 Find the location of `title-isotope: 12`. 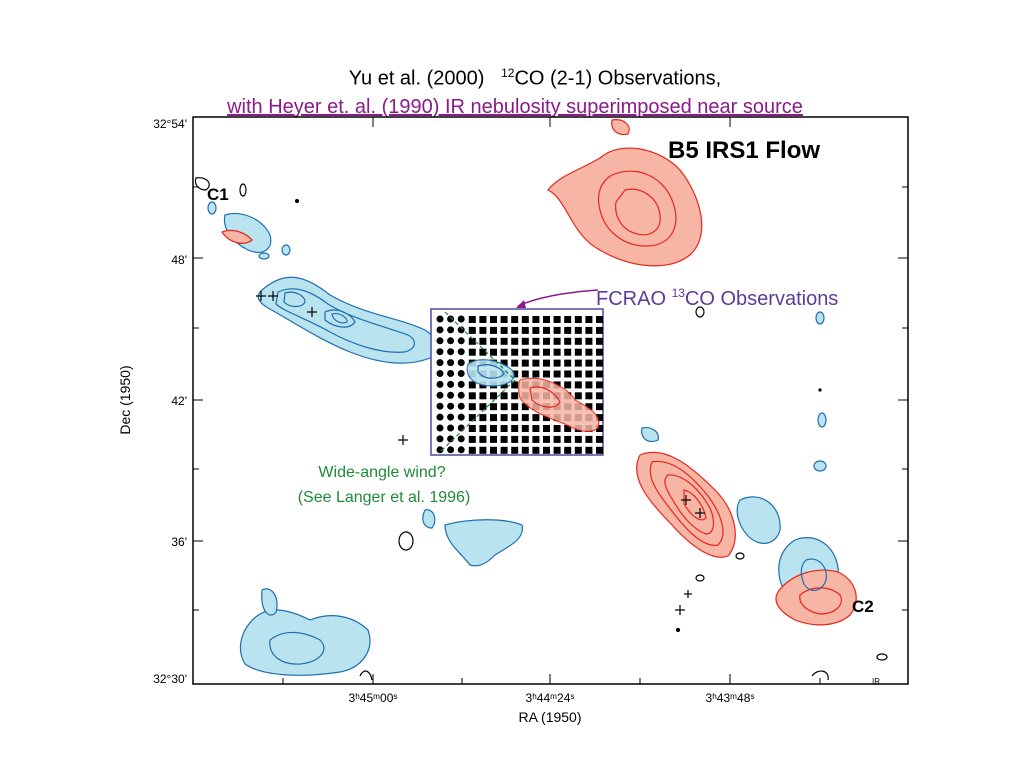

title-isotope: 12 is located at coordinates (508, 73).